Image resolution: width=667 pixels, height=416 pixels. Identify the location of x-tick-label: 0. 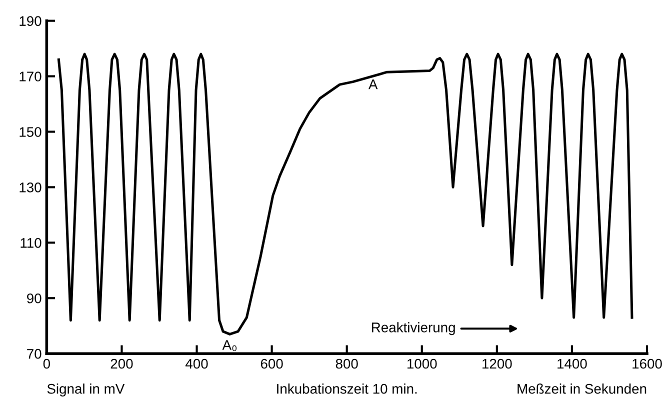
(46, 363).